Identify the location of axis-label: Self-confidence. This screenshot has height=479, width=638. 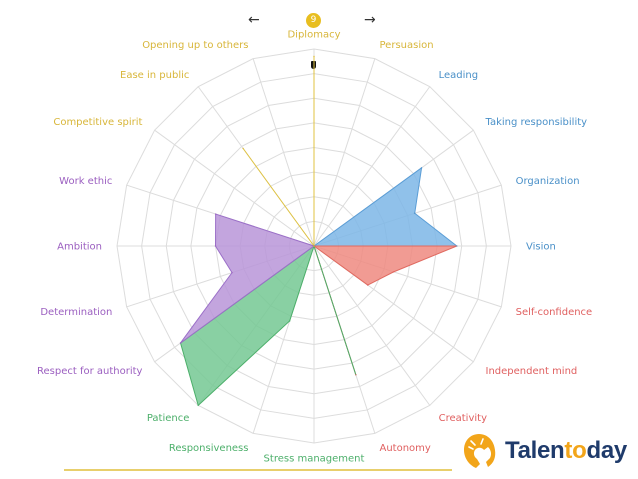
(554, 312).